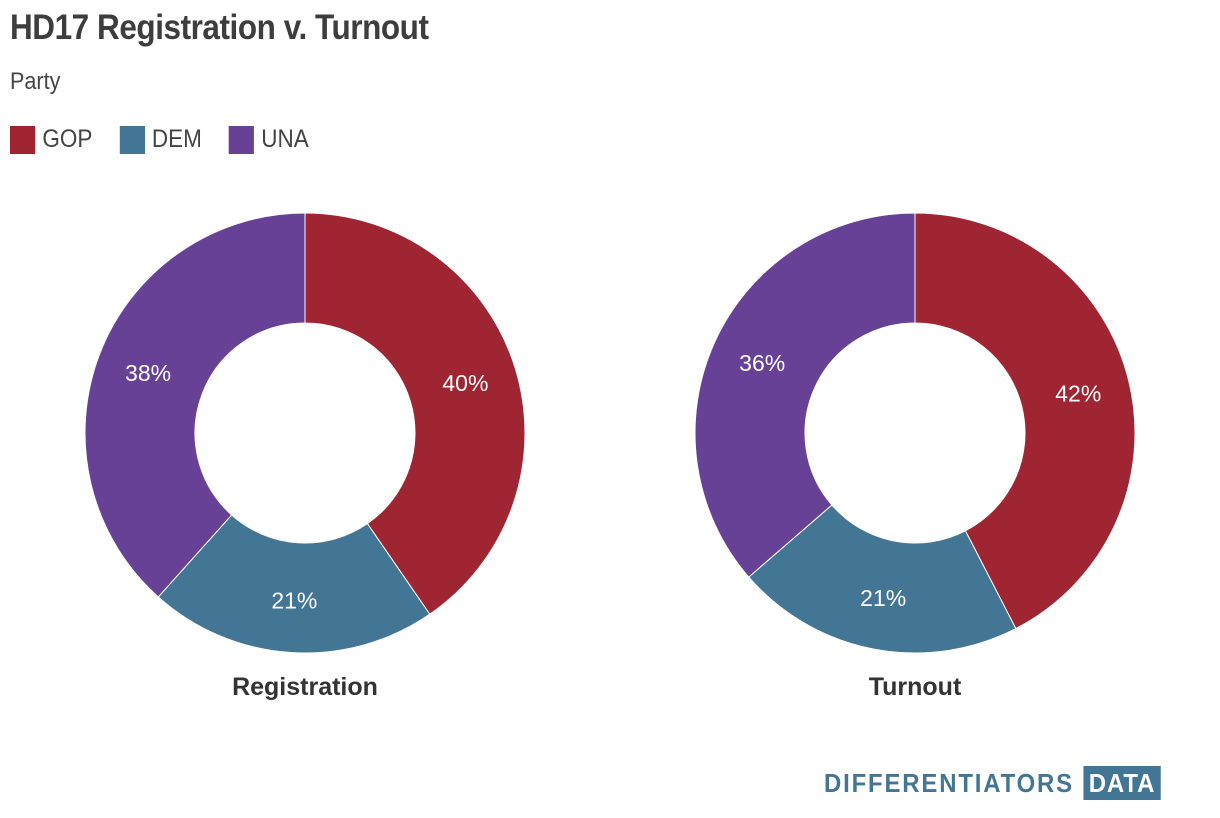  What do you see at coordinates (1122, 783) in the screenshot?
I see `brand-data-box: DATA` at bounding box center [1122, 783].